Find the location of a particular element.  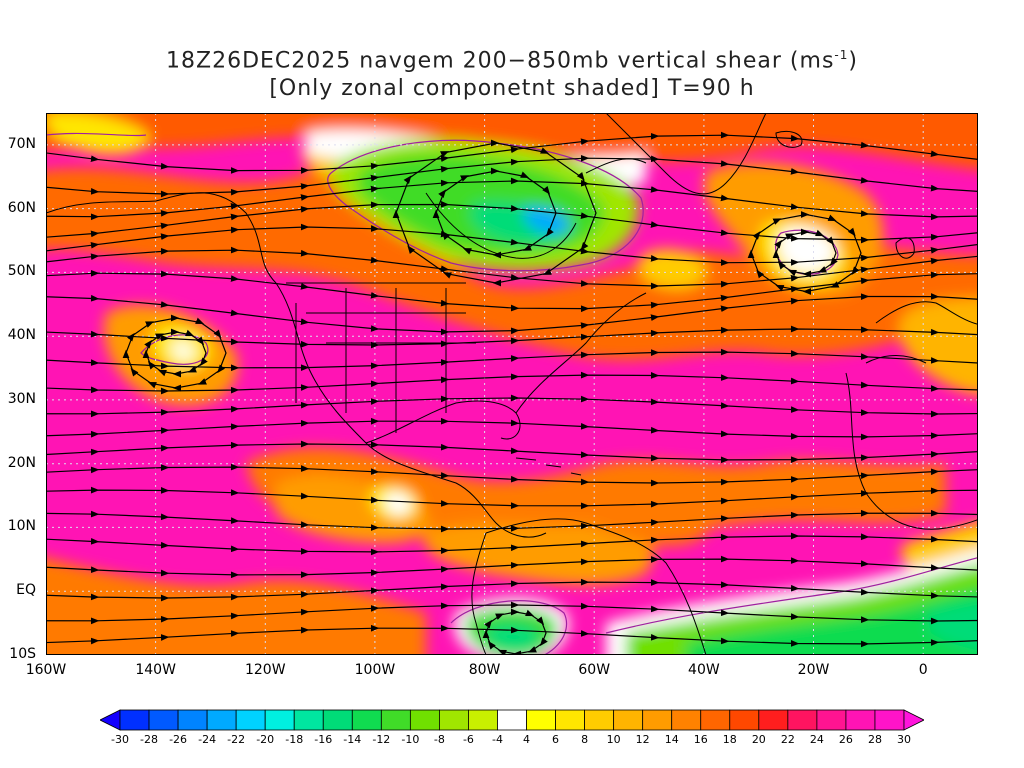

colorbar-tick-label: -20 is located at coordinates (265, 739).